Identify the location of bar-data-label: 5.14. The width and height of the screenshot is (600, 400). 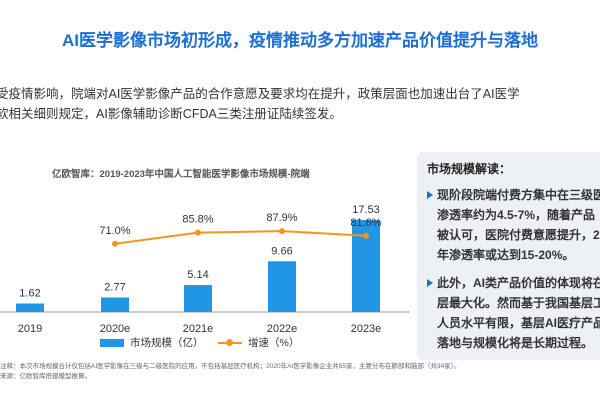
(197, 275).